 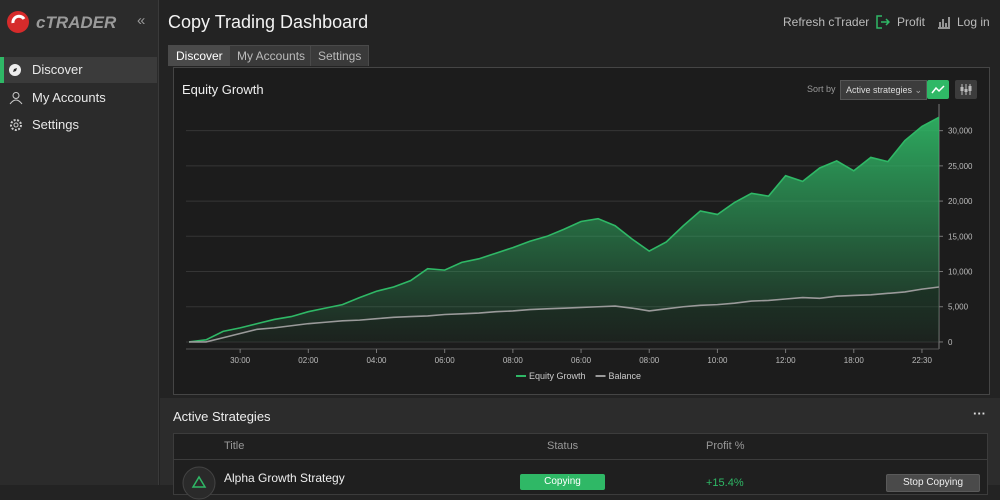 I want to click on status-badge: Copying, so click(x=562, y=482).